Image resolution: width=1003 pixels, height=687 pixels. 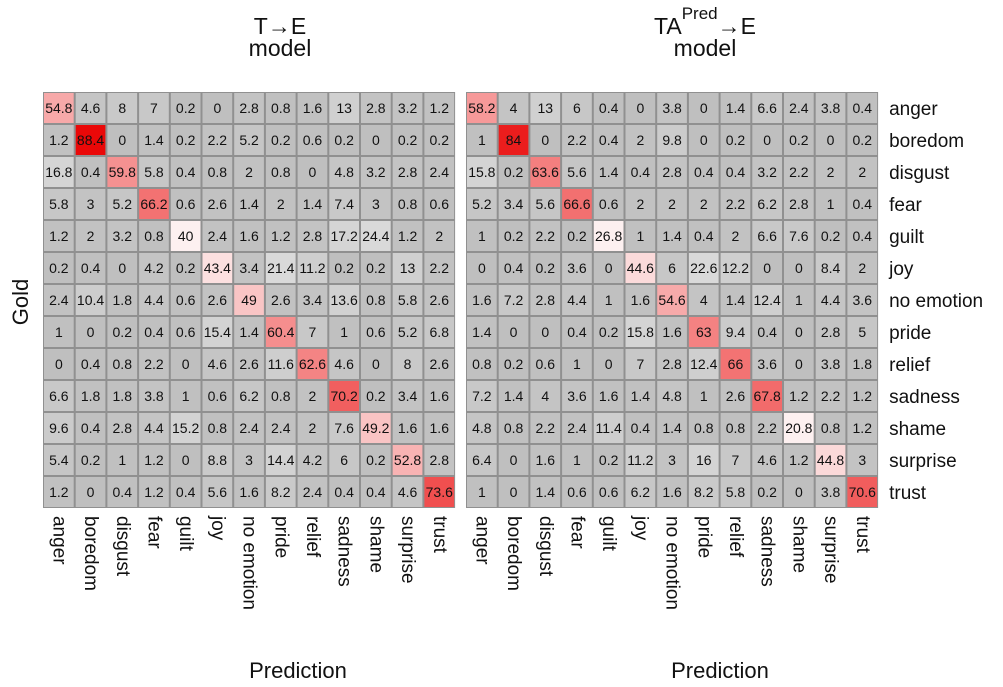 I want to click on left-cell-label-5-2: 0, so click(x=122, y=268).